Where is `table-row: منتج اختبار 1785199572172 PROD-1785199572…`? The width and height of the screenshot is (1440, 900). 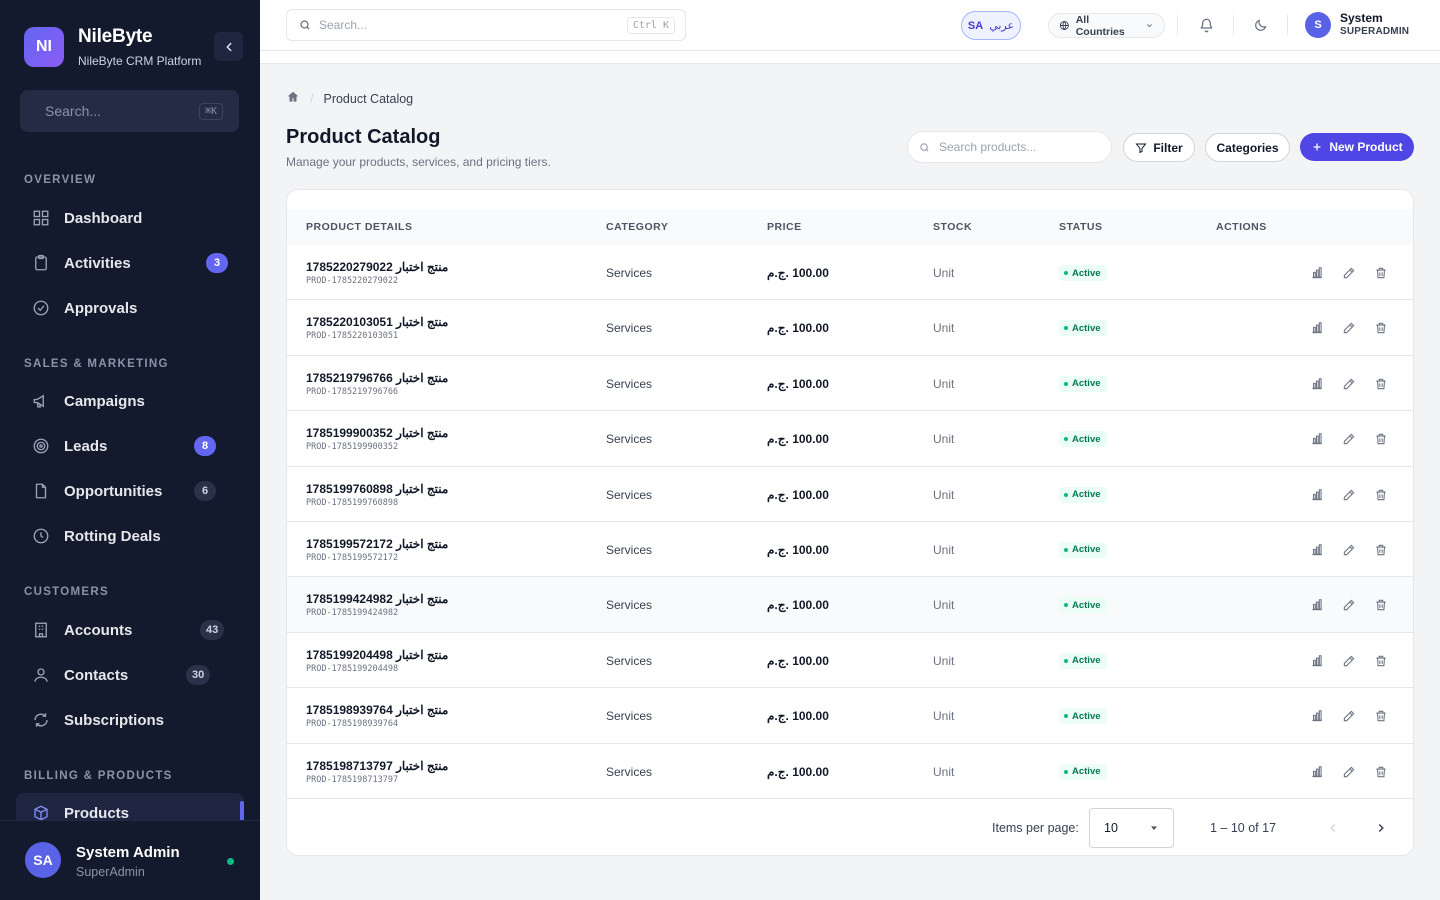 table-row: منتج اختبار 1785199572172 PROD-1785199572… is located at coordinates (850, 550).